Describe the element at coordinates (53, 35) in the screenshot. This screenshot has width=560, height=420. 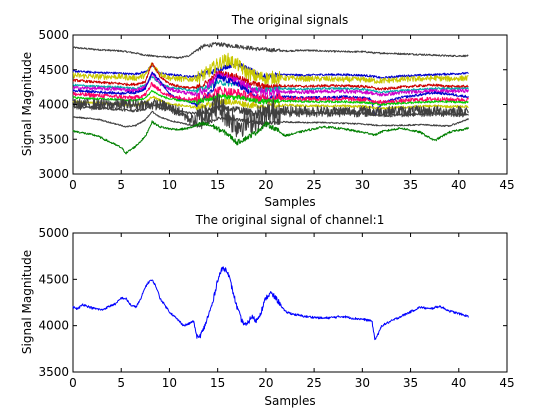
I see `top-chart-y-tick-label: 5000` at that location.